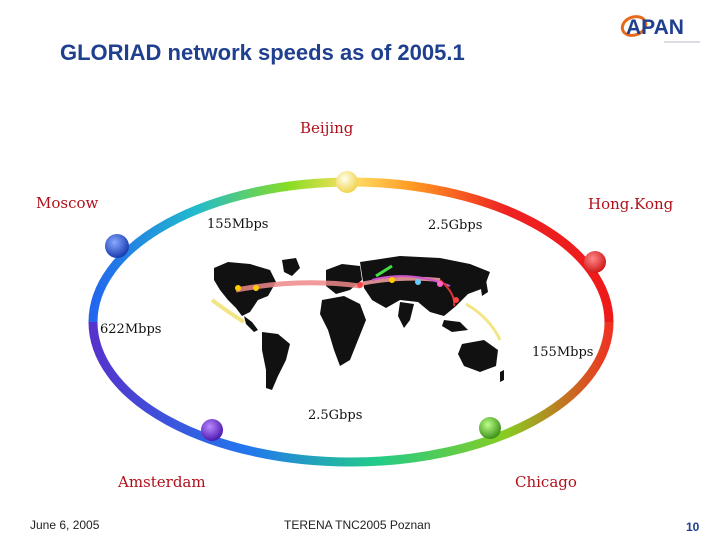 The image size is (720, 540). Describe the element at coordinates (357, 525) in the screenshot. I see `footer-event: TERENA TNC2005 Poznan` at that location.